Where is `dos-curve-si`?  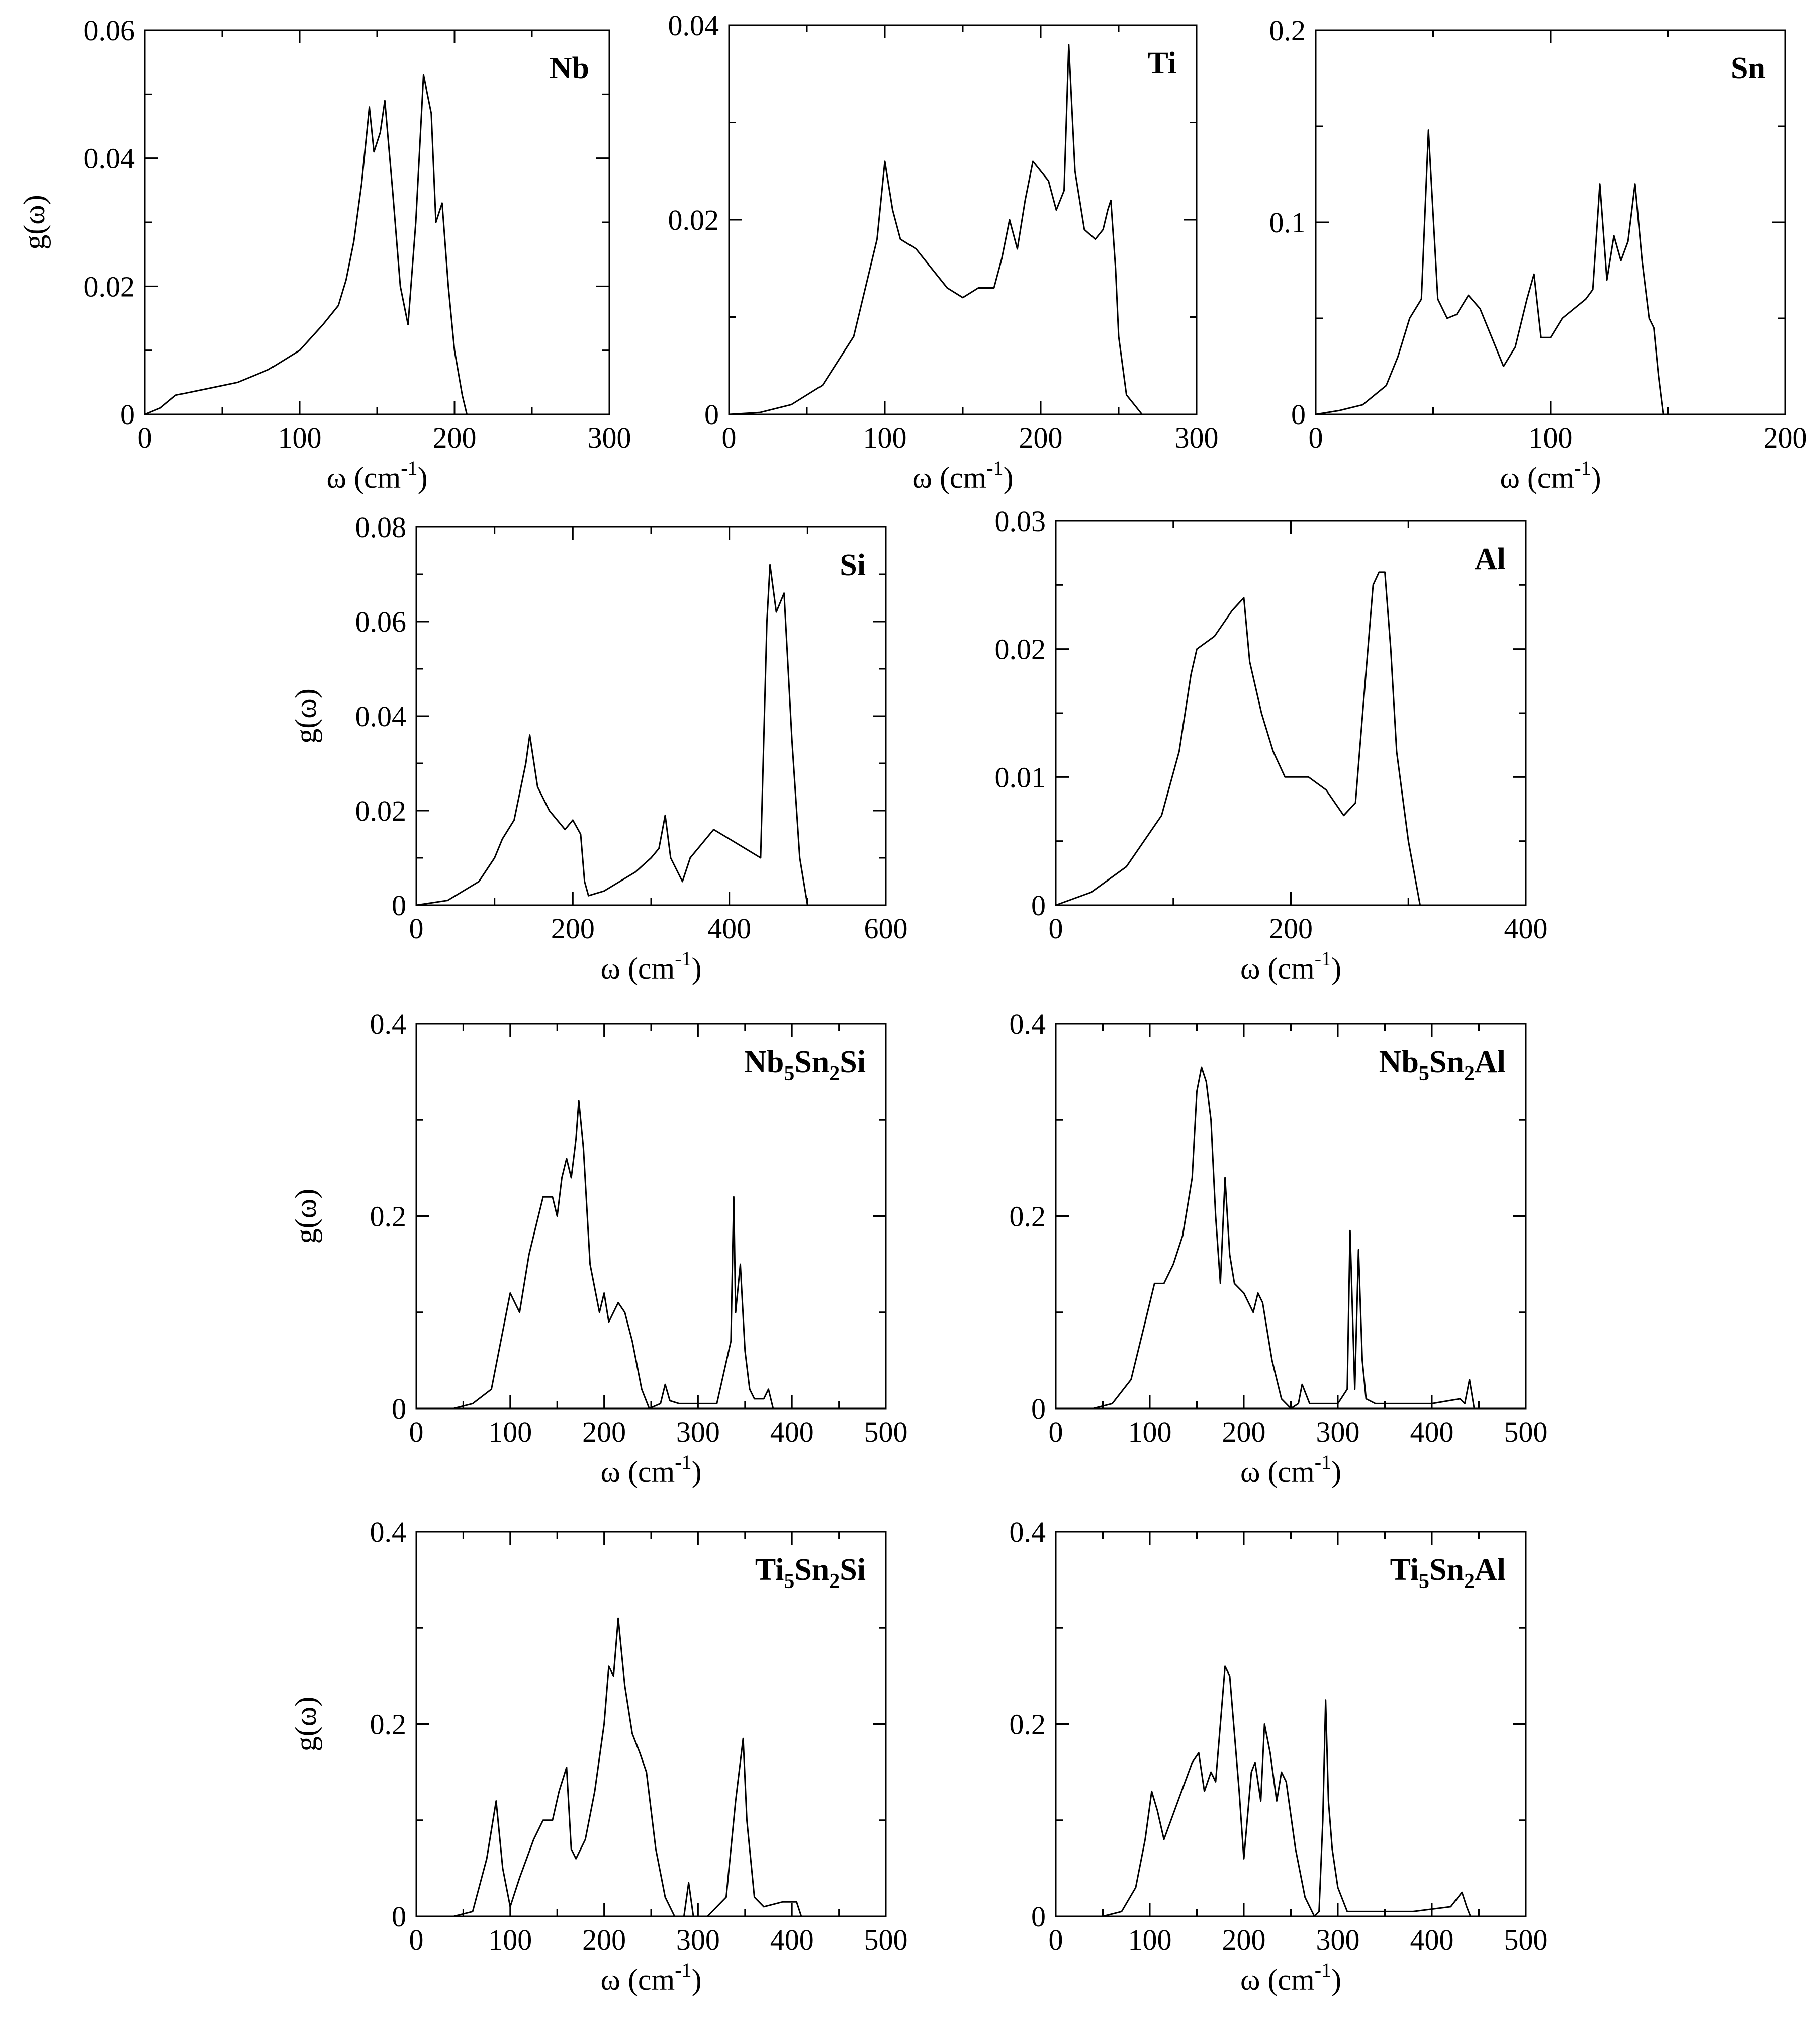
dos-curve-si is located at coordinates (612, 735).